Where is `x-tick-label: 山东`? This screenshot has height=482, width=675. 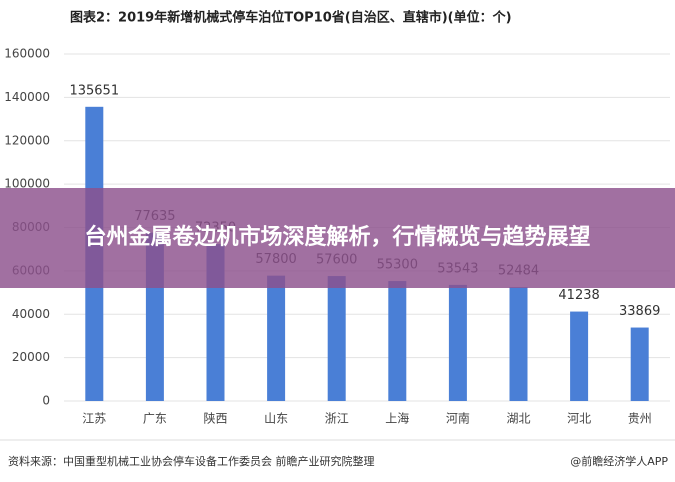
x-tick-label: 山东 is located at coordinates (276, 419).